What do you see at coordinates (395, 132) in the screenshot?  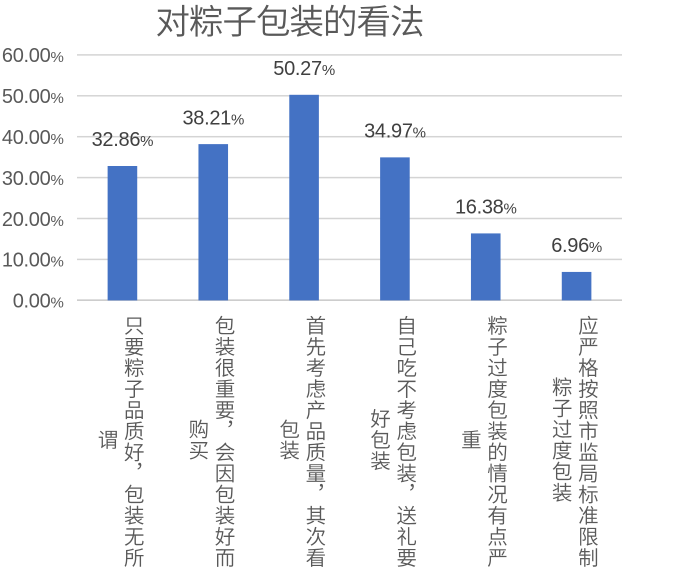 I see `svg-text: 34.97%` at bounding box center [395, 132].